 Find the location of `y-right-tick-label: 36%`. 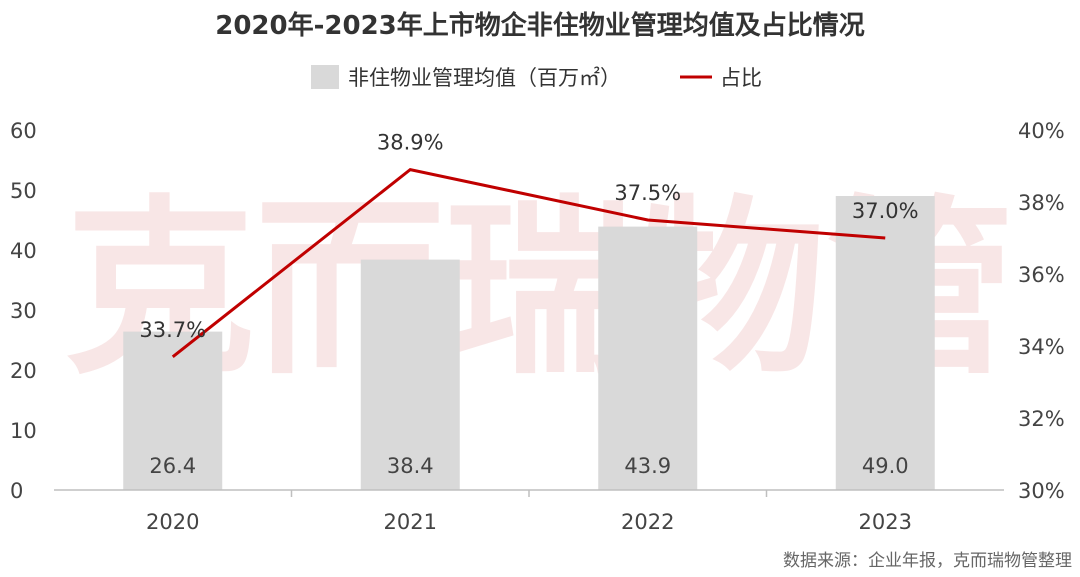

y-right-tick-label: 36% is located at coordinates (1041, 275).